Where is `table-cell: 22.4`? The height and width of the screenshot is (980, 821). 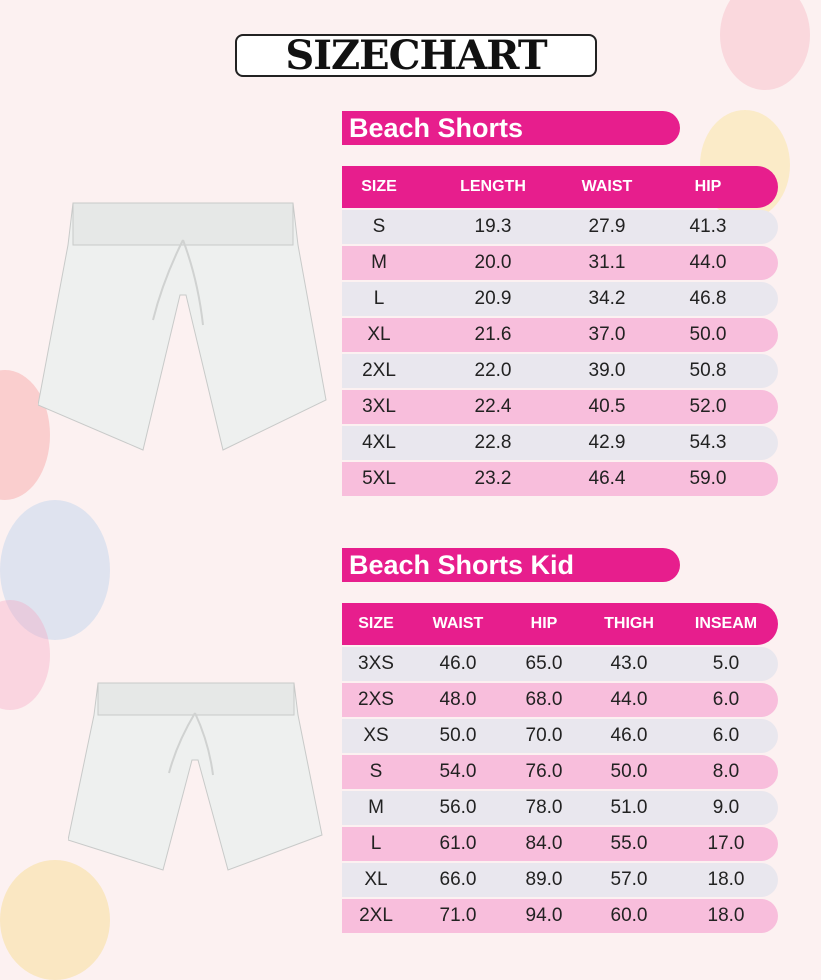 table-cell: 22.4 is located at coordinates (493, 406).